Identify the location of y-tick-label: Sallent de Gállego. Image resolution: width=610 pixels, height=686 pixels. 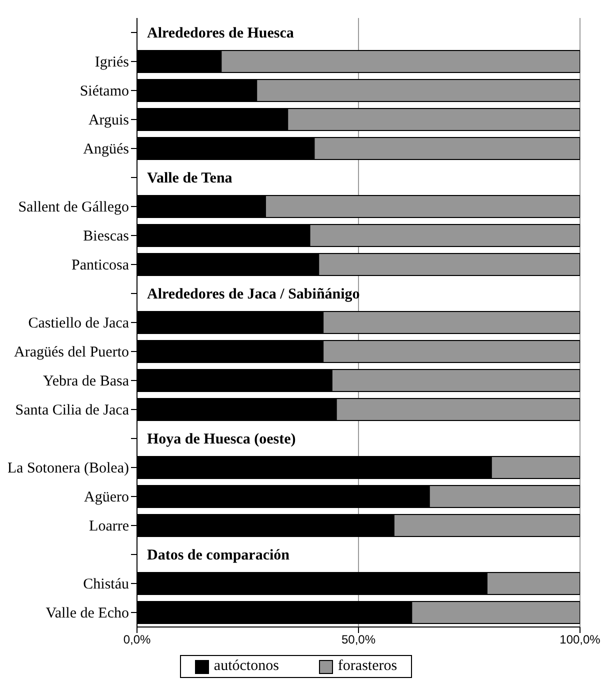
(73, 208).